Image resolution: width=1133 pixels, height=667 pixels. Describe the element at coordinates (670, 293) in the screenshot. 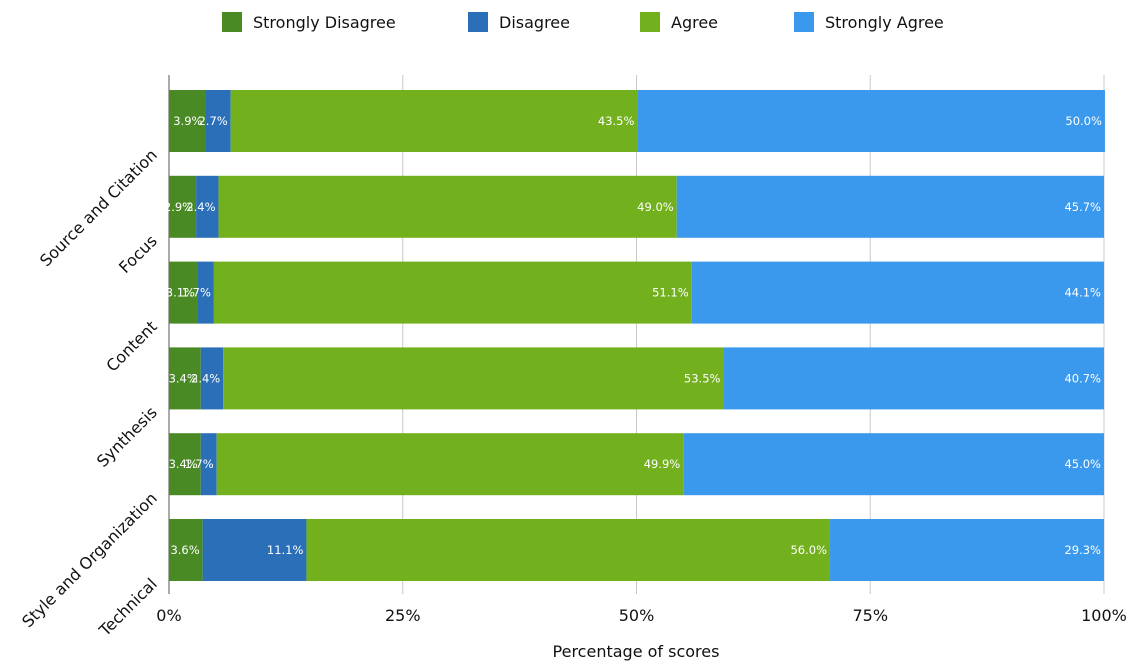

I see `data-label: 51.1%` at that location.